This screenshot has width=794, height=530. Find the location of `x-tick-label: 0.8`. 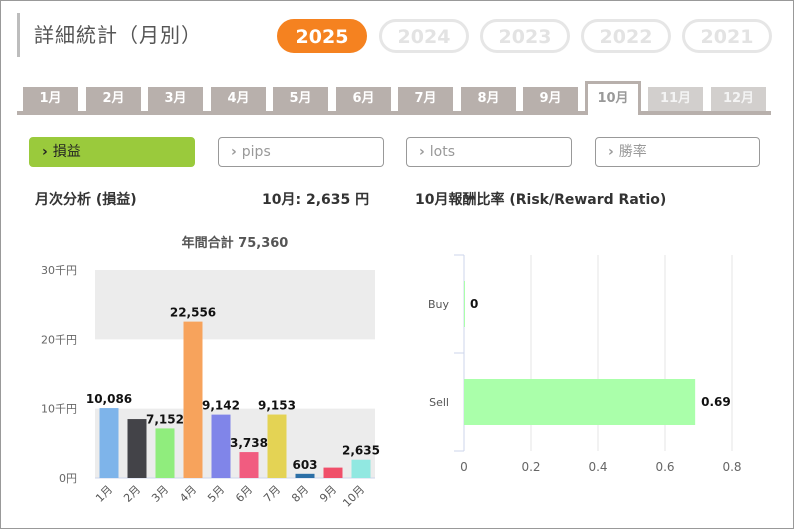

x-tick-label: 0.8 is located at coordinates (731, 467).